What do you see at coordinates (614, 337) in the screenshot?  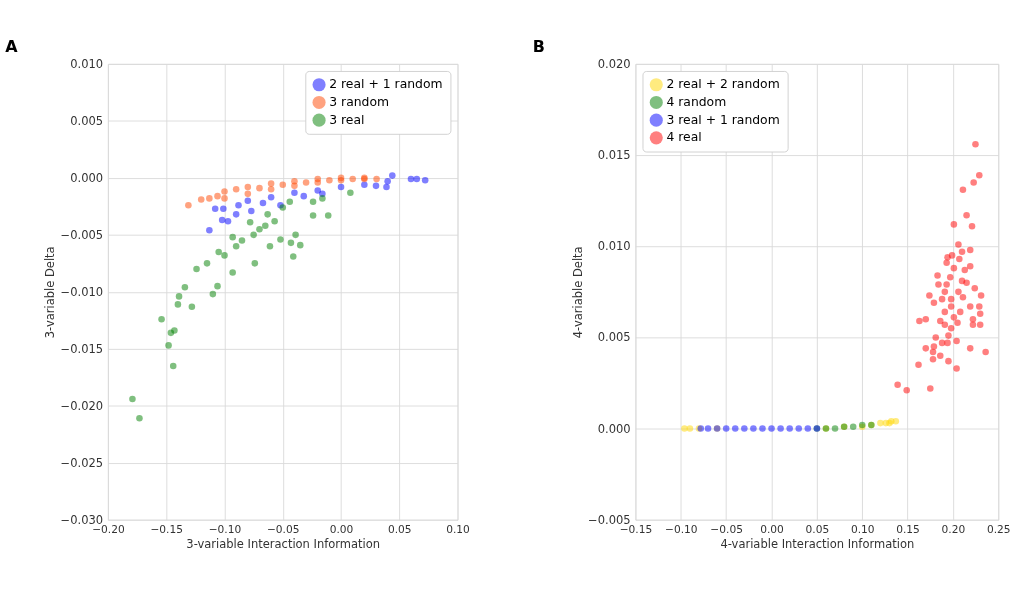 I see `y-tick-label: 0.005` at bounding box center [614, 337].